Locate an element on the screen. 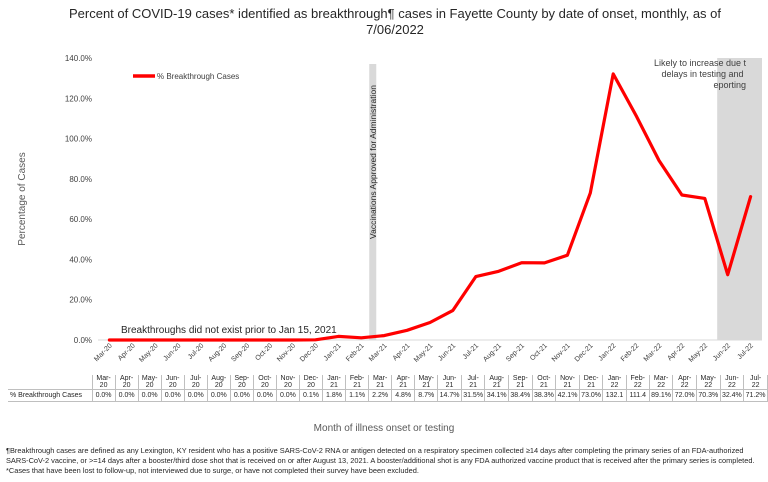  table-month-header-line: Oct- is located at coordinates (265, 378).